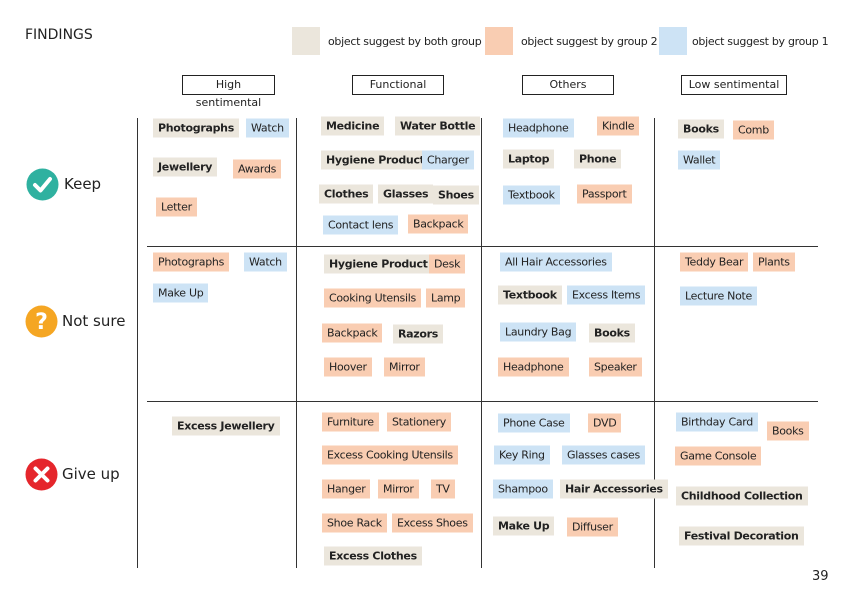 The height and width of the screenshot is (594, 847). I want to click on item-tag: Shoe Rack, so click(354, 523).